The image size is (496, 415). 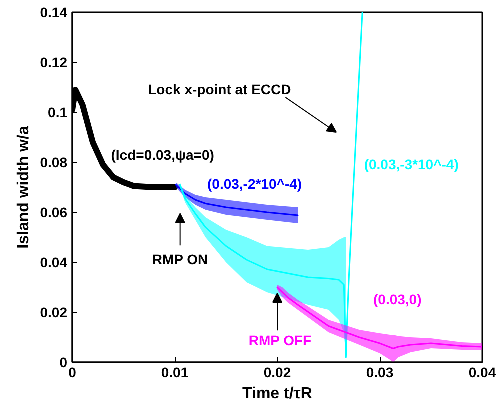 What do you see at coordinates (380, 372) in the screenshot?
I see `x-tick-label: 0.03` at bounding box center [380, 372].